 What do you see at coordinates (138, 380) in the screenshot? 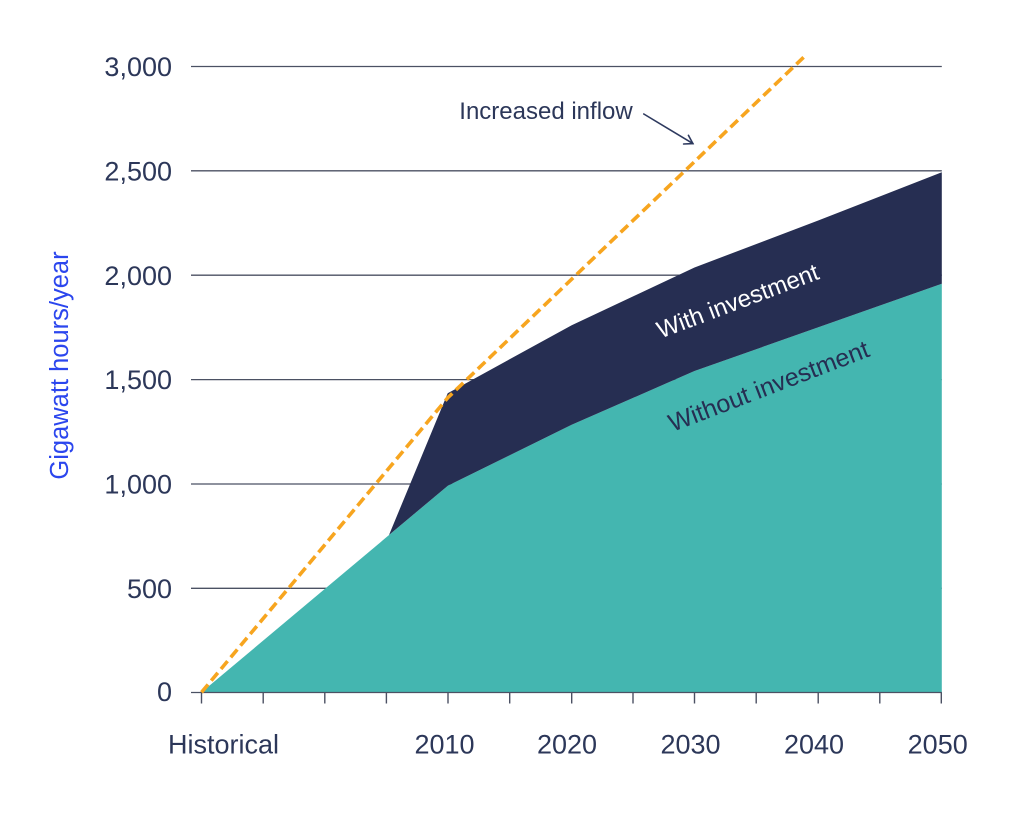
I see `svg-text: 1,500` at bounding box center [138, 380].